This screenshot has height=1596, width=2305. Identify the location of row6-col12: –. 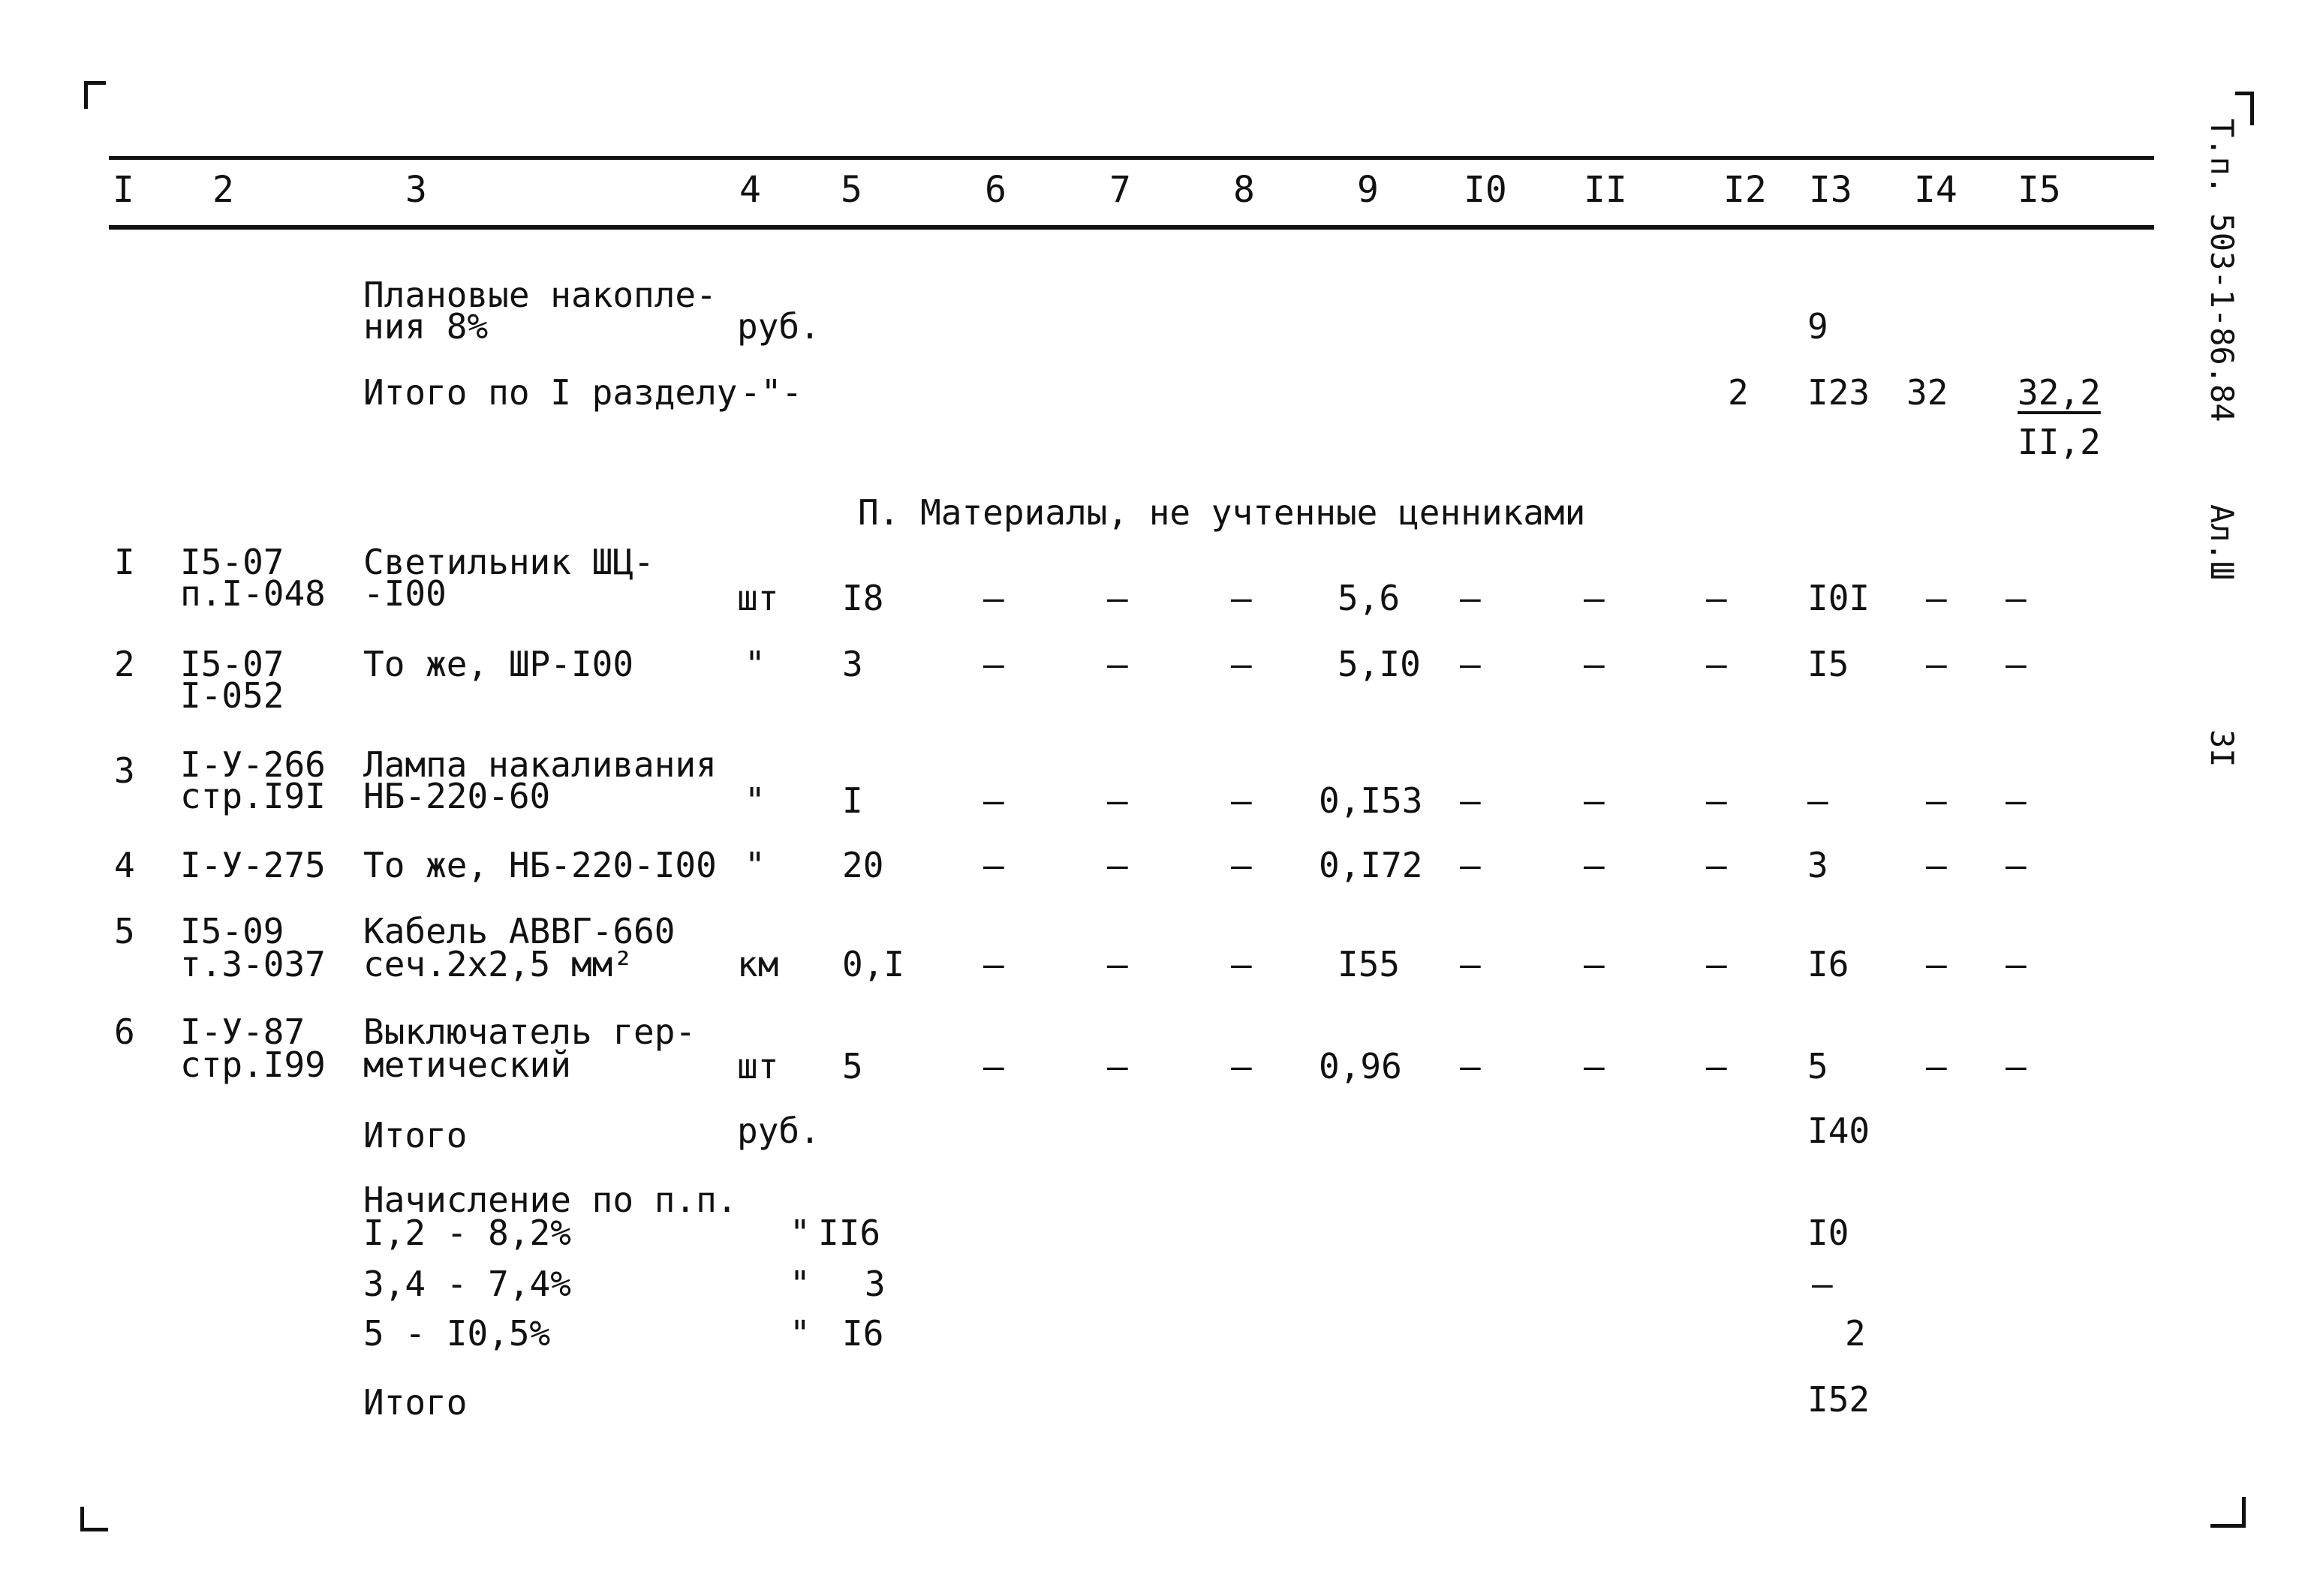
(1716, 1066).